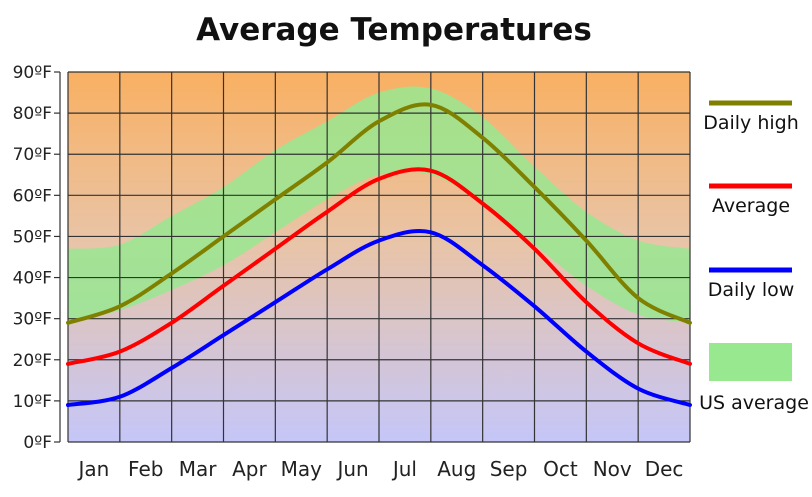 The width and height of the screenshot is (812, 497). Describe the element at coordinates (145, 469) in the screenshot. I see `x-tick-label: Feb` at that location.